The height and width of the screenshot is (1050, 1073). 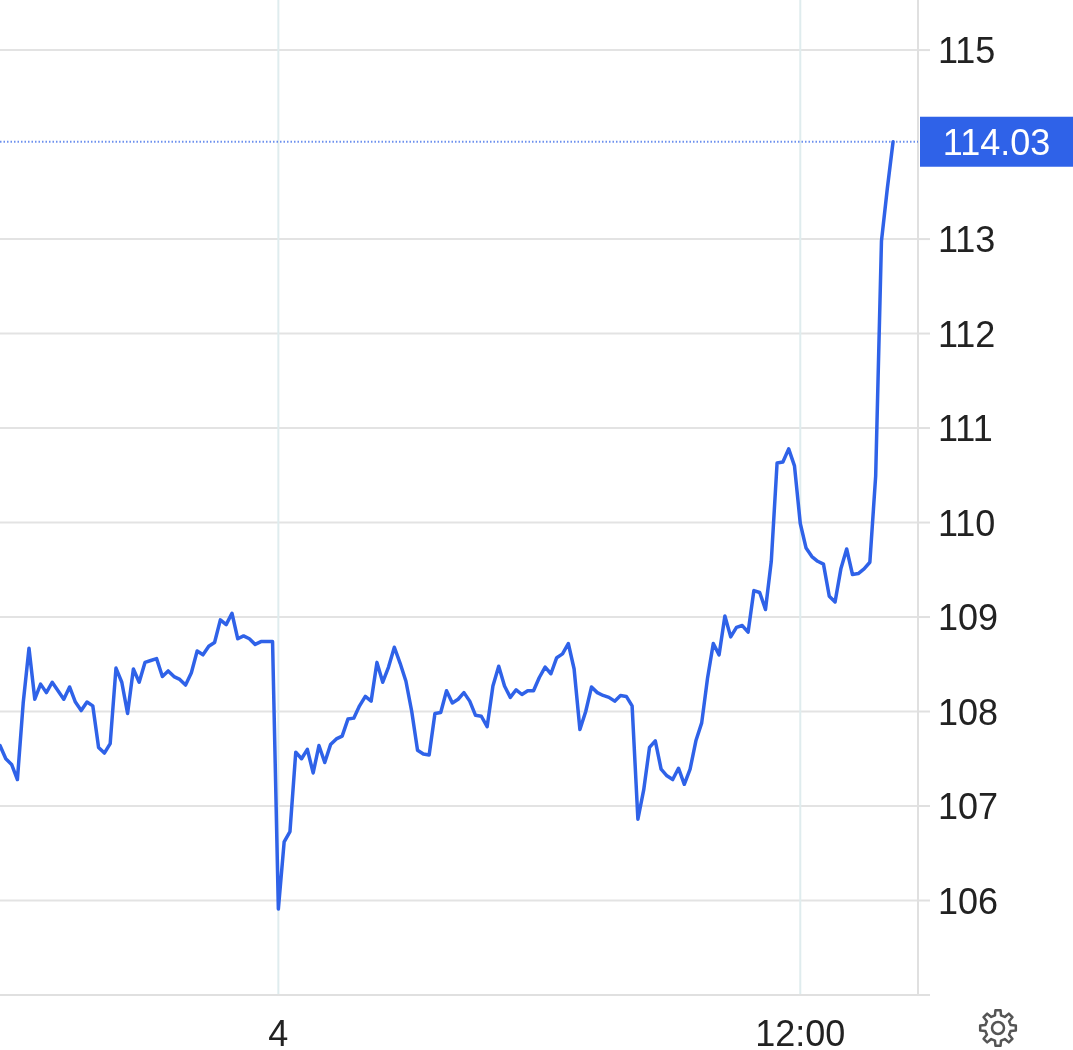 What do you see at coordinates (800, 1031) in the screenshot?
I see `x-tick-label: 12:00` at bounding box center [800, 1031].